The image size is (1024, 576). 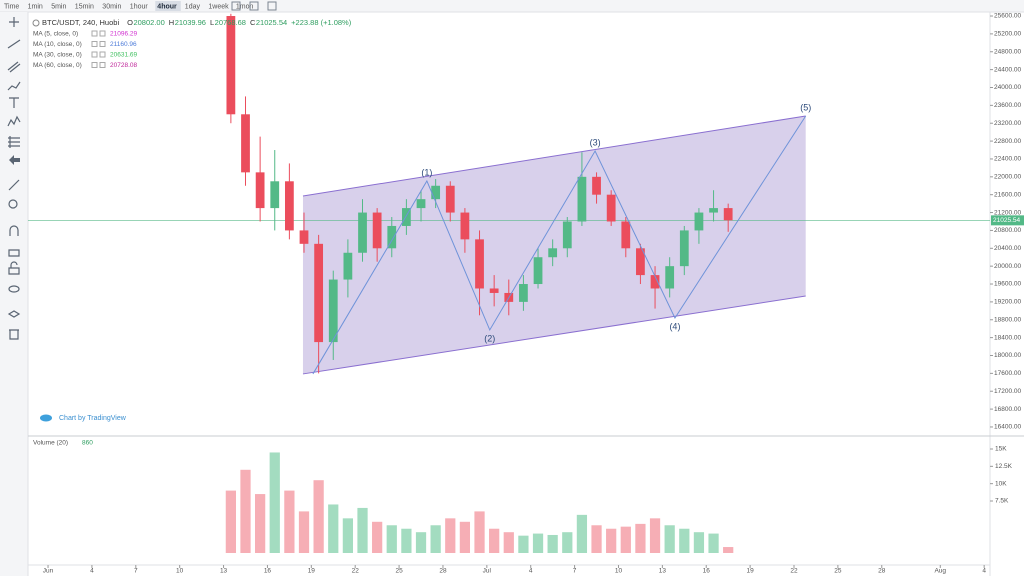 I want to click on interval-button: 30min, so click(x=111, y=6).